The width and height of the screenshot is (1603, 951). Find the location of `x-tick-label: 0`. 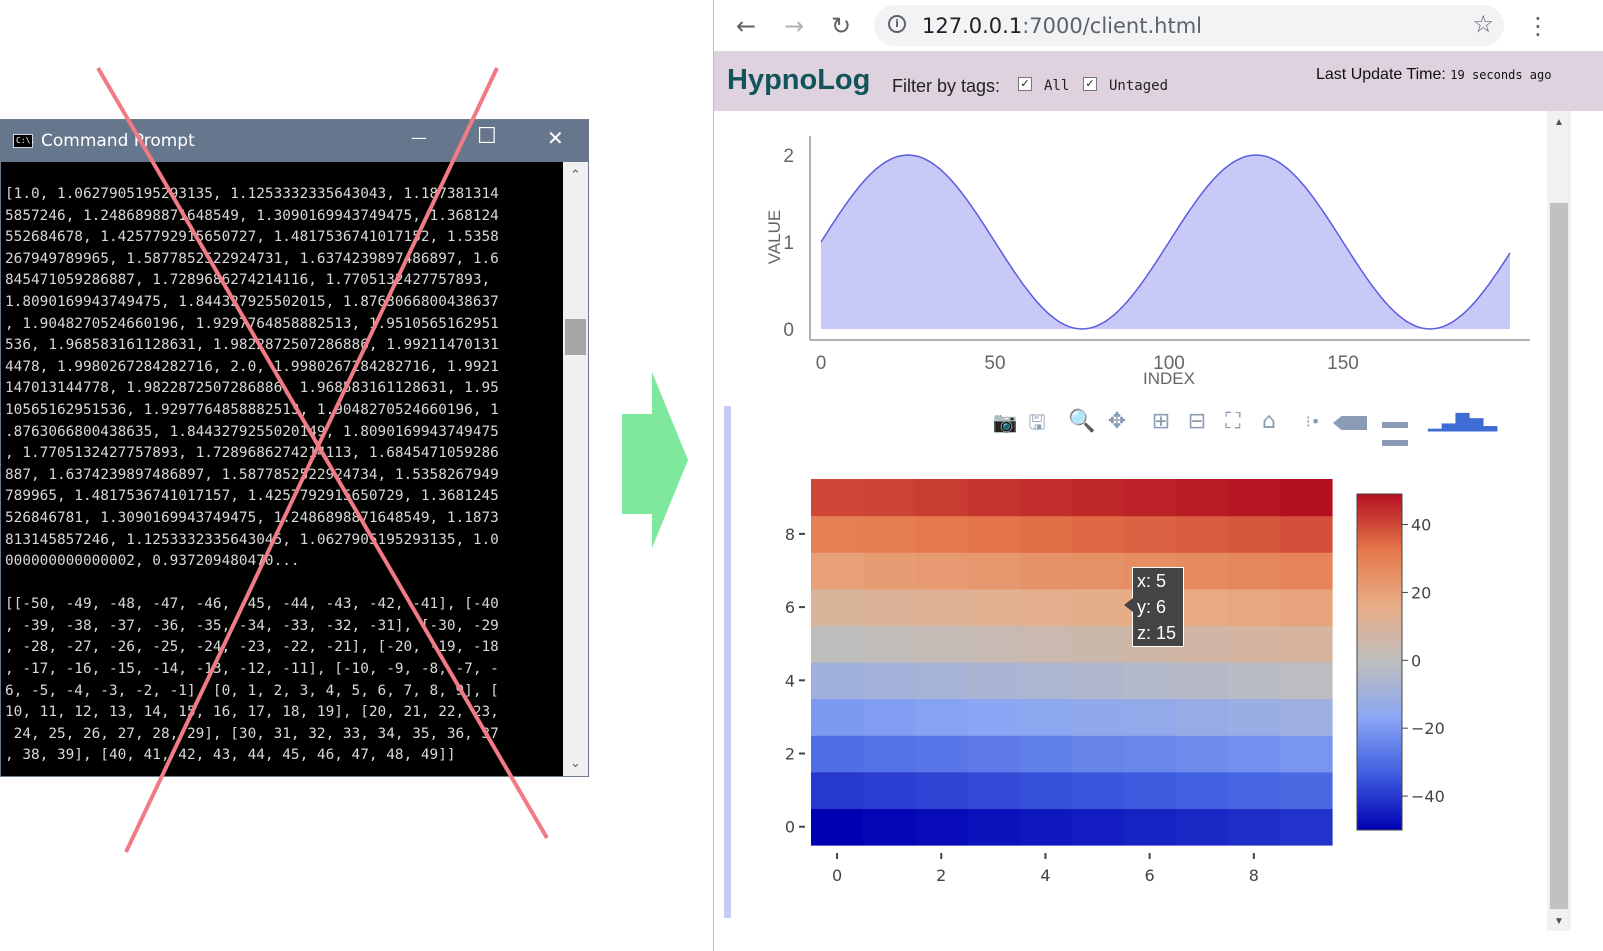

x-tick-label: 0 is located at coordinates (837, 875).